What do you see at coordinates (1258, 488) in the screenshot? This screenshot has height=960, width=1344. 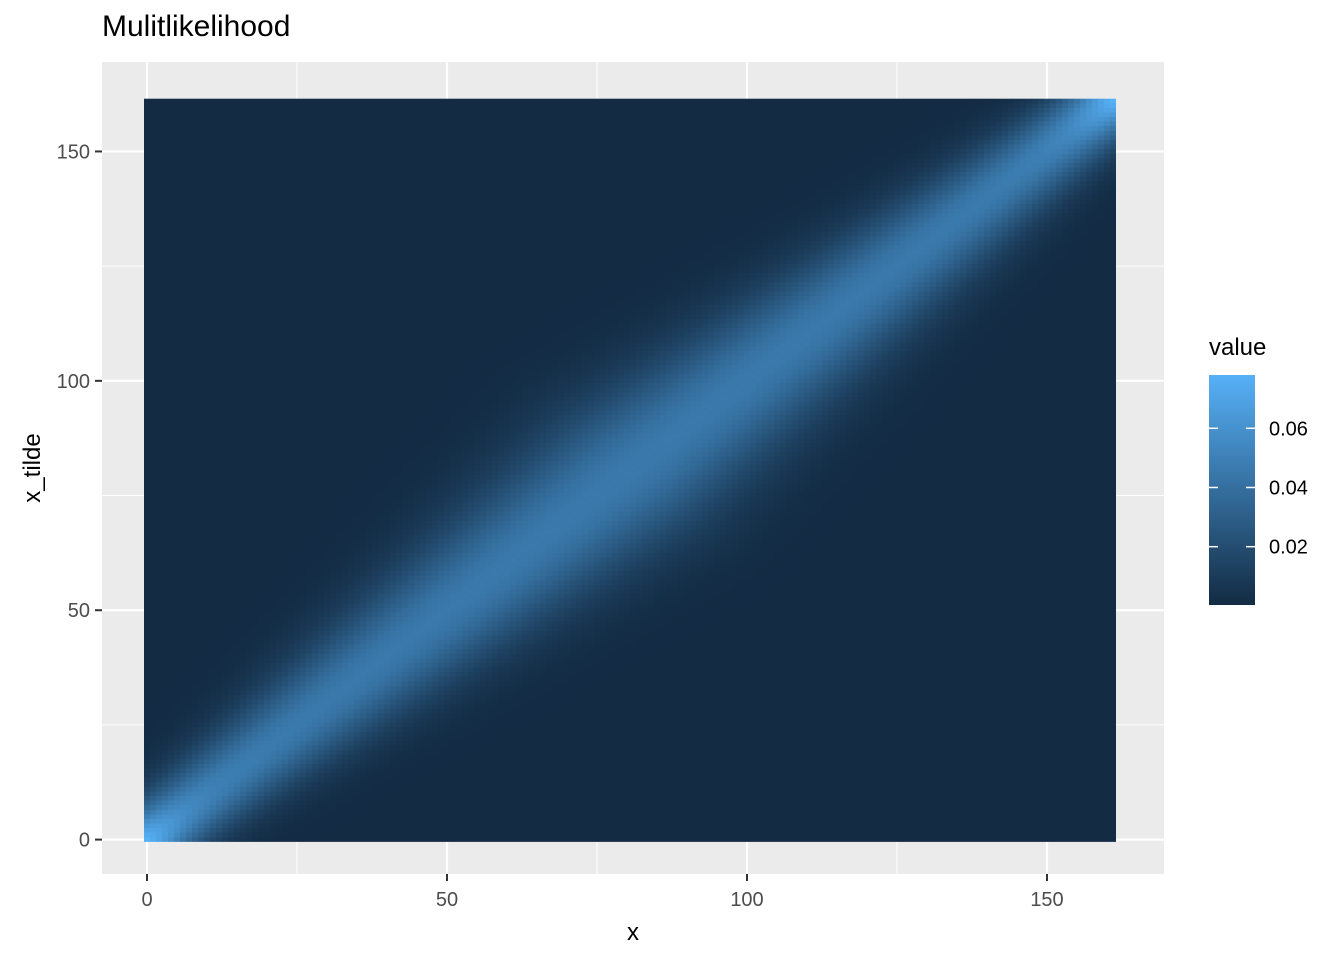 I see `legend-ticks: 0.02 0.04 0.06` at bounding box center [1258, 488].